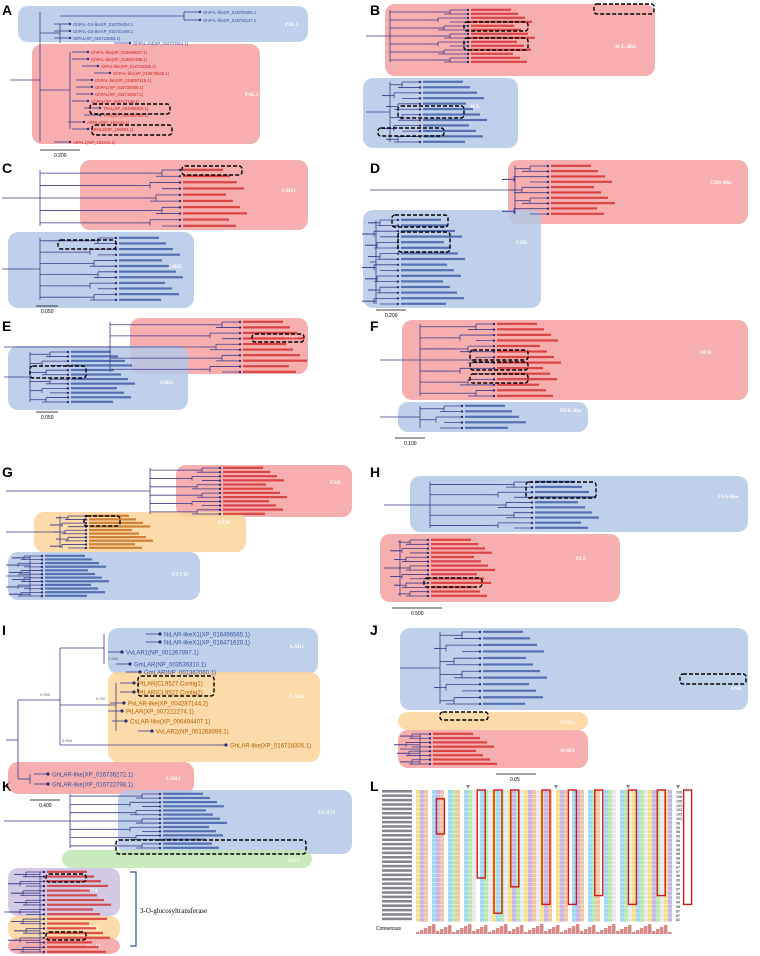 The image size is (760, 956). Describe the element at coordinates (160, 713) in the screenshot. I see `tree-i-leaf-label: PtLAR(XP_007222274.1)` at that location.